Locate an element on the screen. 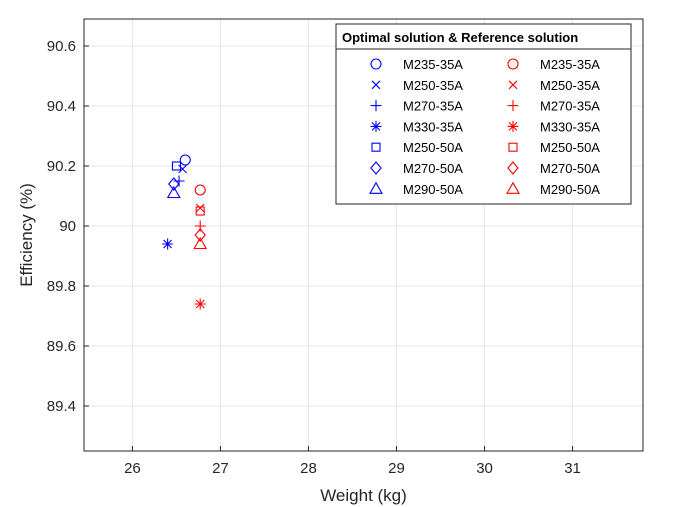 The width and height of the screenshot is (676, 507). legend-marker-reference-circle is located at coordinates (513, 64).